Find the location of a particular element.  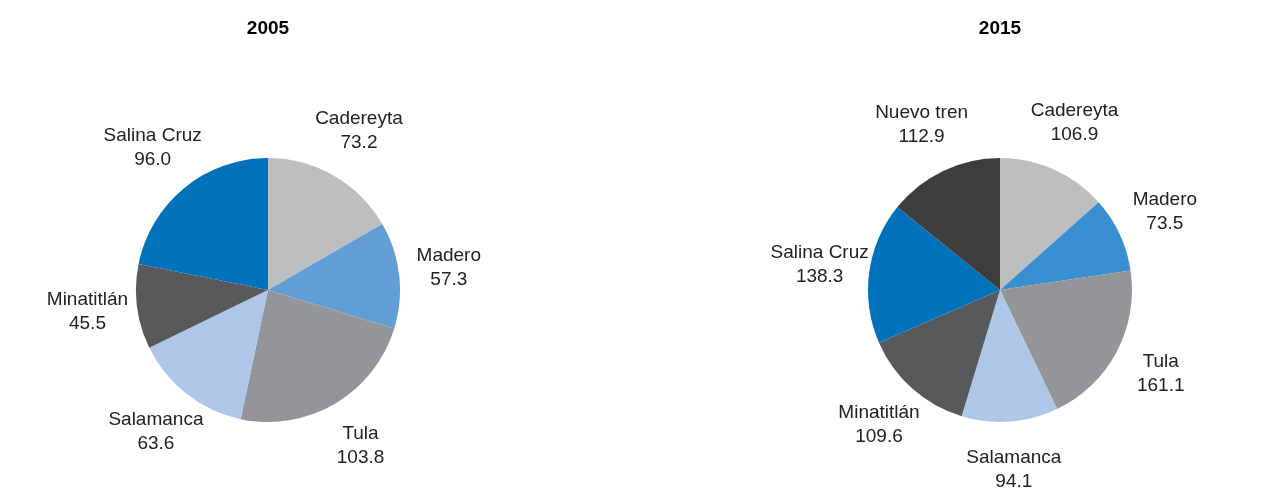

data-label: 73.5 is located at coordinates (1165, 222).